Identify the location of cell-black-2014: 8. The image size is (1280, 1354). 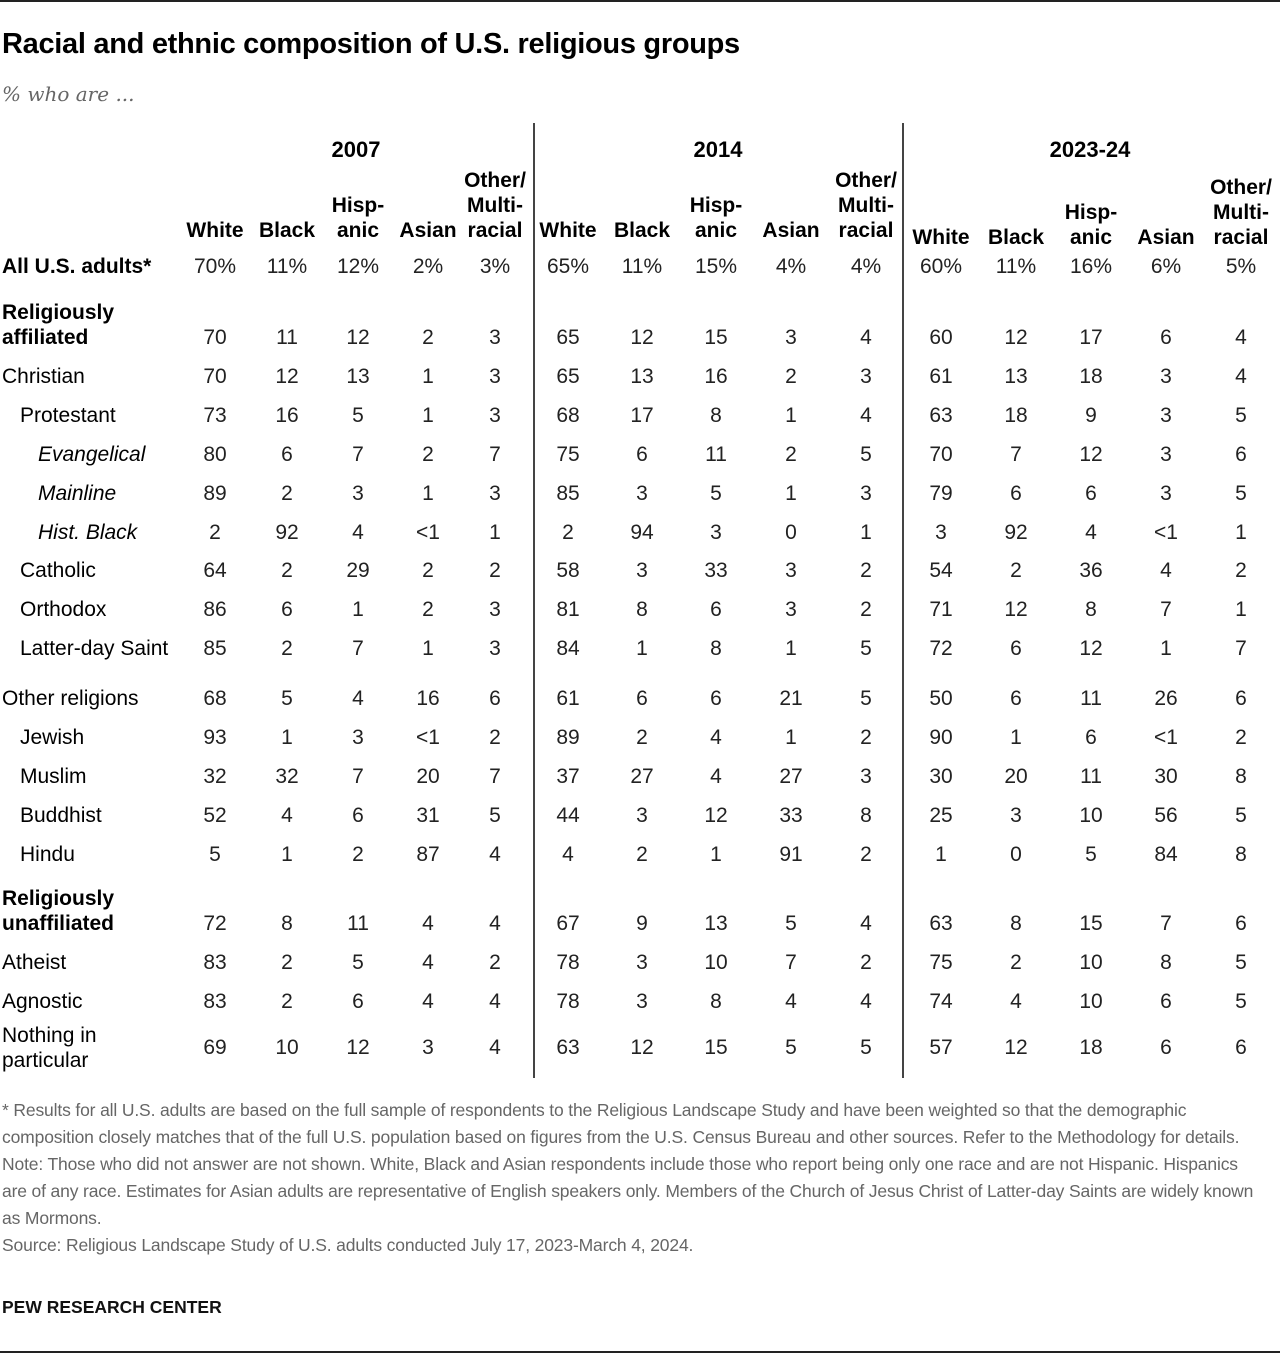
(642, 609).